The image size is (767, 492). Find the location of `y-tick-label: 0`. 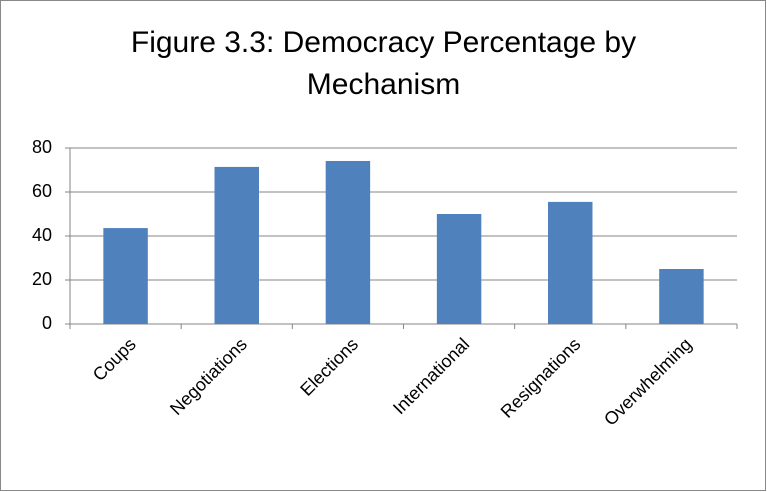

y-tick-label: 0 is located at coordinates (47, 323).